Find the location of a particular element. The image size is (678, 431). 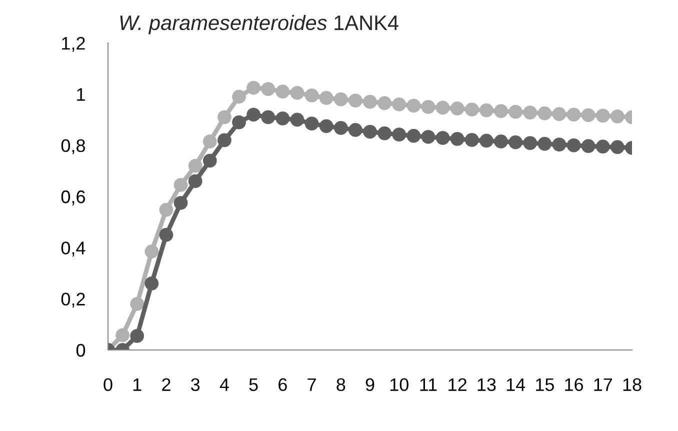

x-tick-label: 14 is located at coordinates (516, 384).